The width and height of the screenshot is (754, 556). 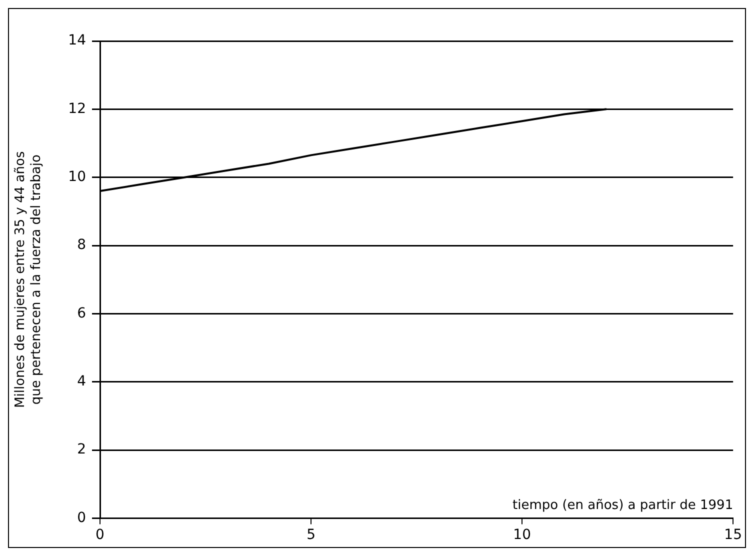 I want to click on x-tick-label: 15, so click(x=733, y=535).